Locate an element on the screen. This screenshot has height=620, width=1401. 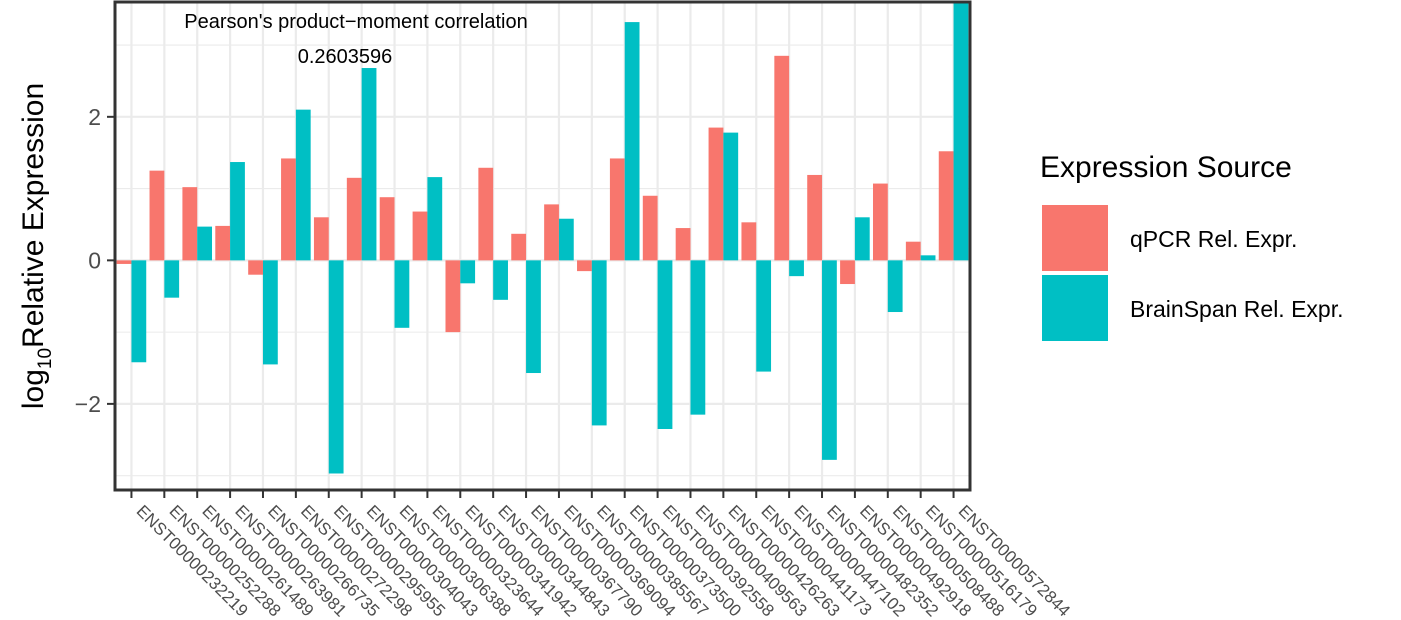
bar-qpcr-ENST00000385567 is located at coordinates (584, 266).